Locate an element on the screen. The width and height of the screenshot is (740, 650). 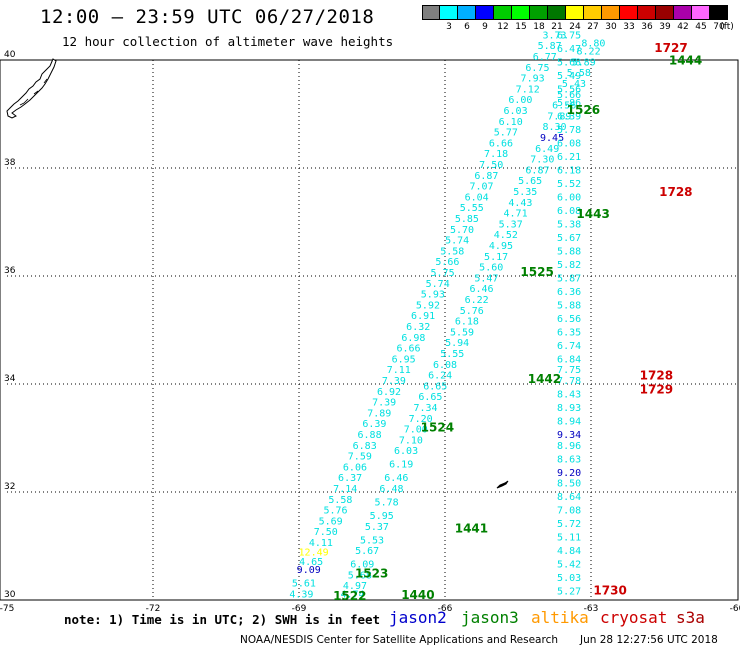
swh-value: 6.65 is located at coordinates (430, 397).